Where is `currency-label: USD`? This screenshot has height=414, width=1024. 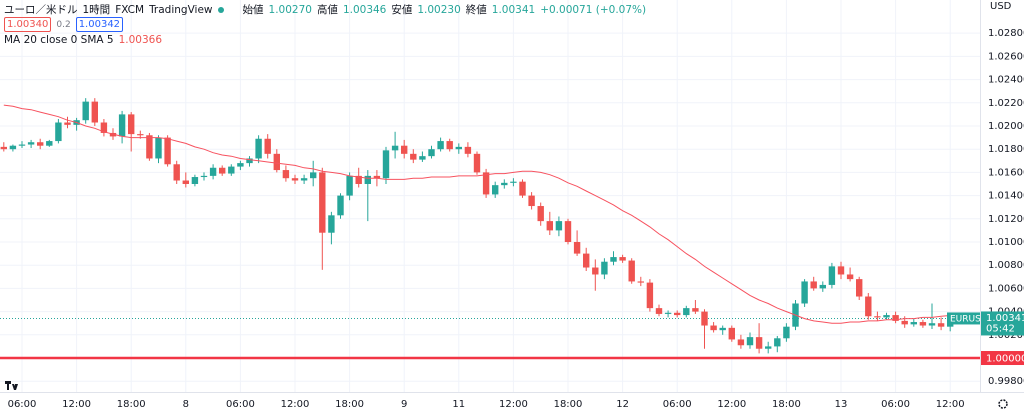
currency-label: USD is located at coordinates (1001, 6).